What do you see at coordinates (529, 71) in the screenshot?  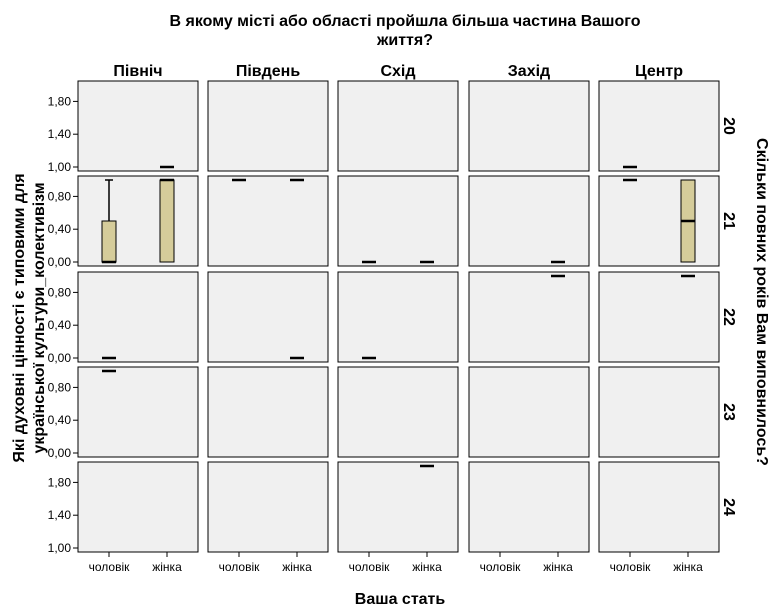 I see `column-label: Захід` at bounding box center [529, 71].